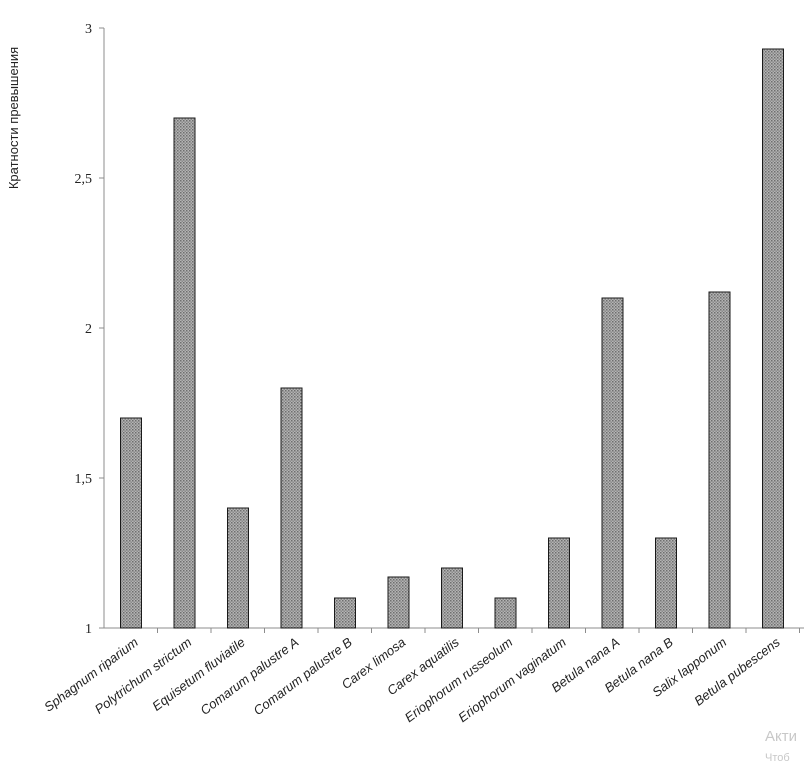  Describe the element at coordinates (91, 674) in the screenshot. I see `x-category-label: Sphagnum riparium` at that location.